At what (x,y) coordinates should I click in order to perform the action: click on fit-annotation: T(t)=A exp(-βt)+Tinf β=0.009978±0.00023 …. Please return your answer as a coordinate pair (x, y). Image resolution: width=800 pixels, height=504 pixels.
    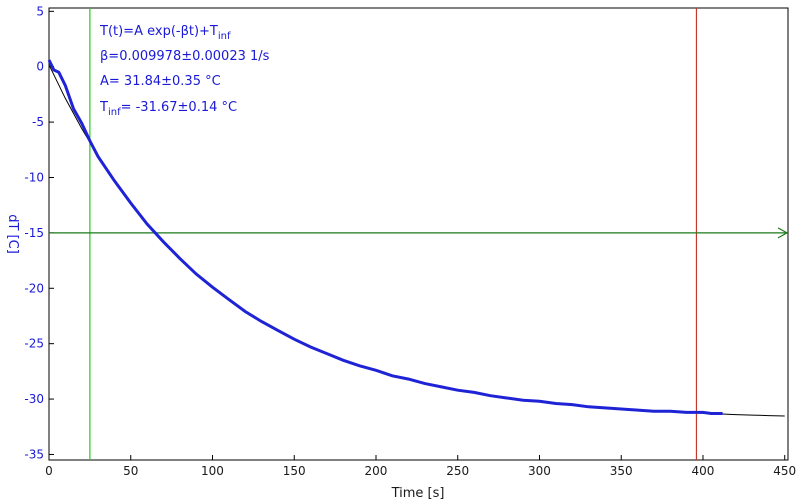
    Looking at the image, I should click on (184, 71).